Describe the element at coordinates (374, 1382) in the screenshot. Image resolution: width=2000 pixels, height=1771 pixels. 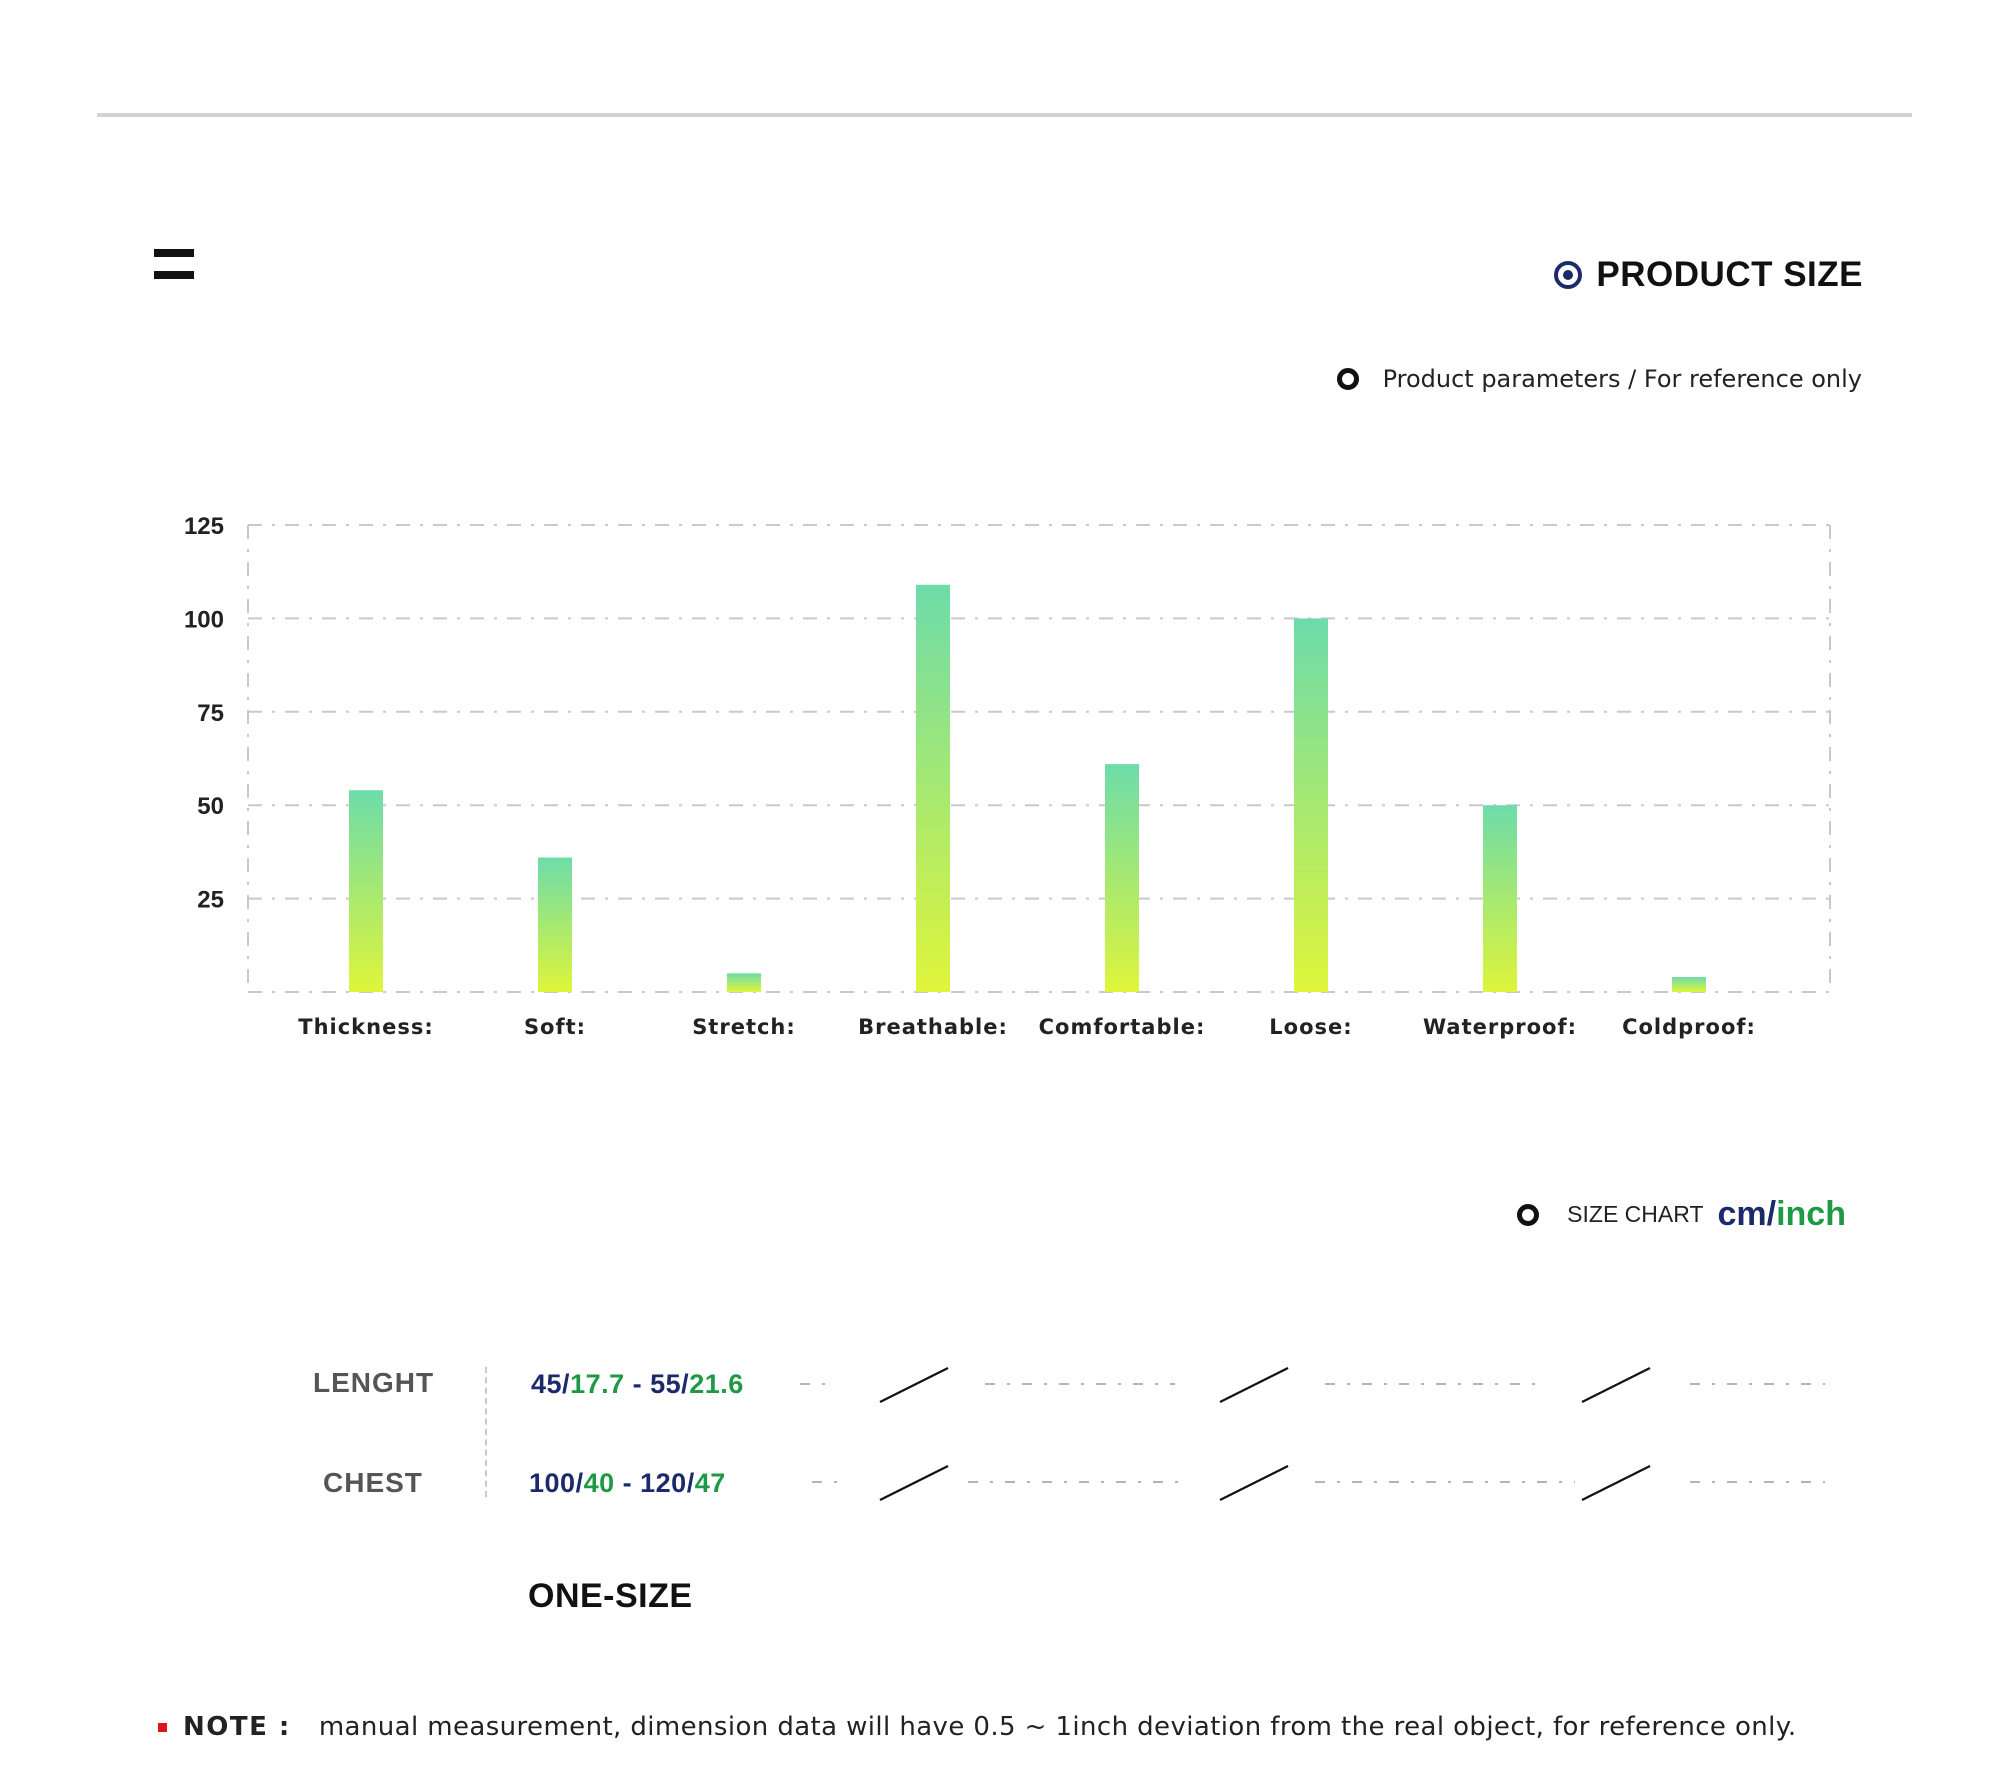
I see `row-label-length: LENGHT` at that location.